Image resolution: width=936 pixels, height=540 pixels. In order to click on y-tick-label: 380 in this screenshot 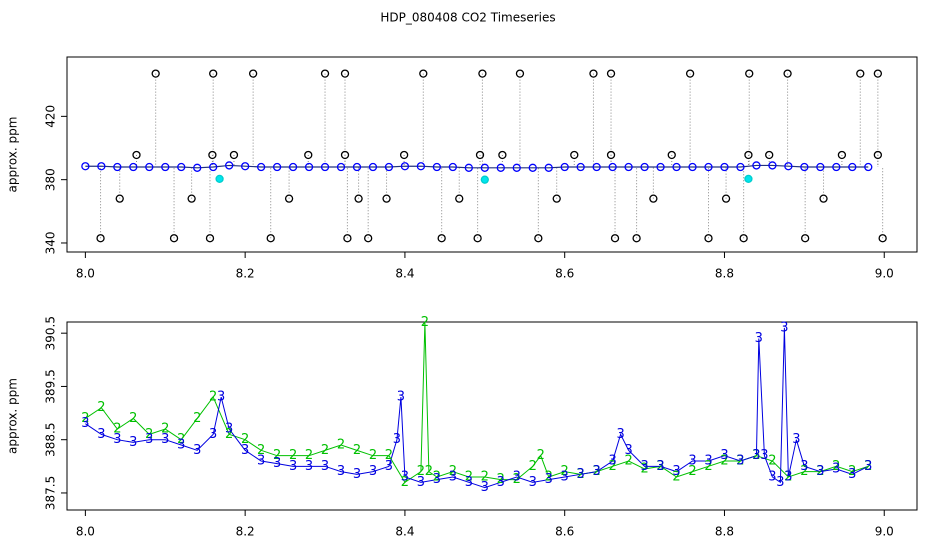, I will do `click(51, 179)`.